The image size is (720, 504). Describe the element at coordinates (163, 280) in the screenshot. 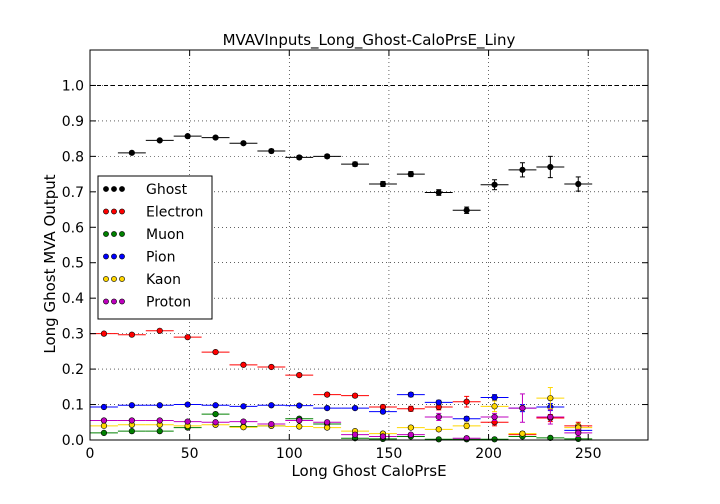

I see `legend-label-kaon: Kaon` at that location.